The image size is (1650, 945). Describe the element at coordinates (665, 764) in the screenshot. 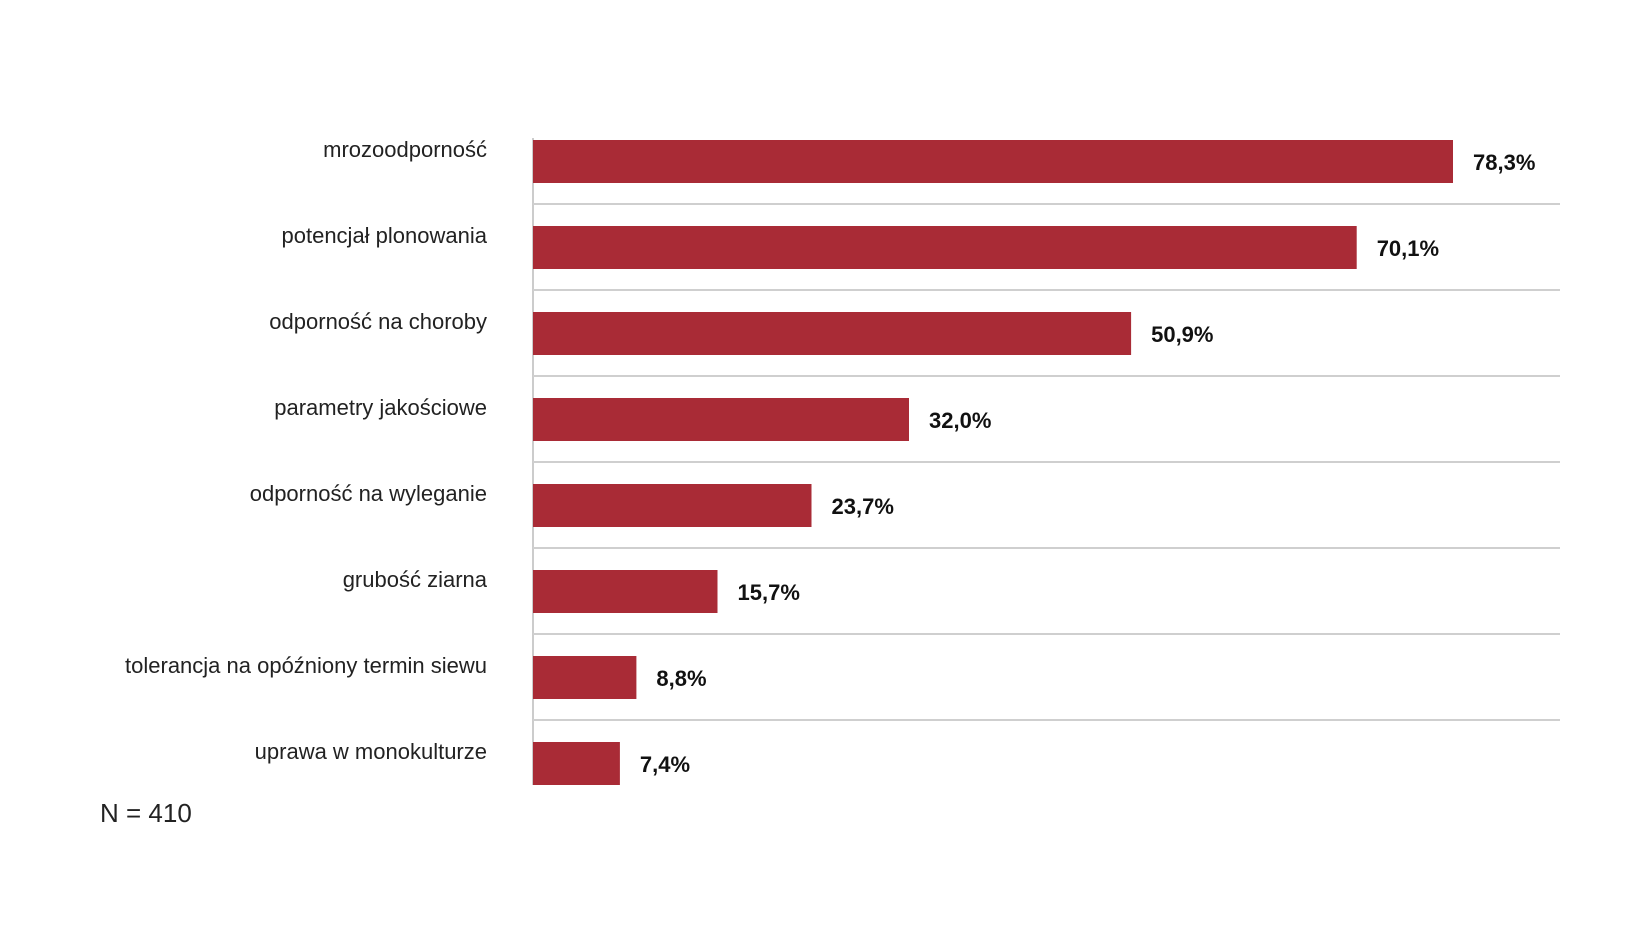

I see `value-label: 7,4%` at that location.